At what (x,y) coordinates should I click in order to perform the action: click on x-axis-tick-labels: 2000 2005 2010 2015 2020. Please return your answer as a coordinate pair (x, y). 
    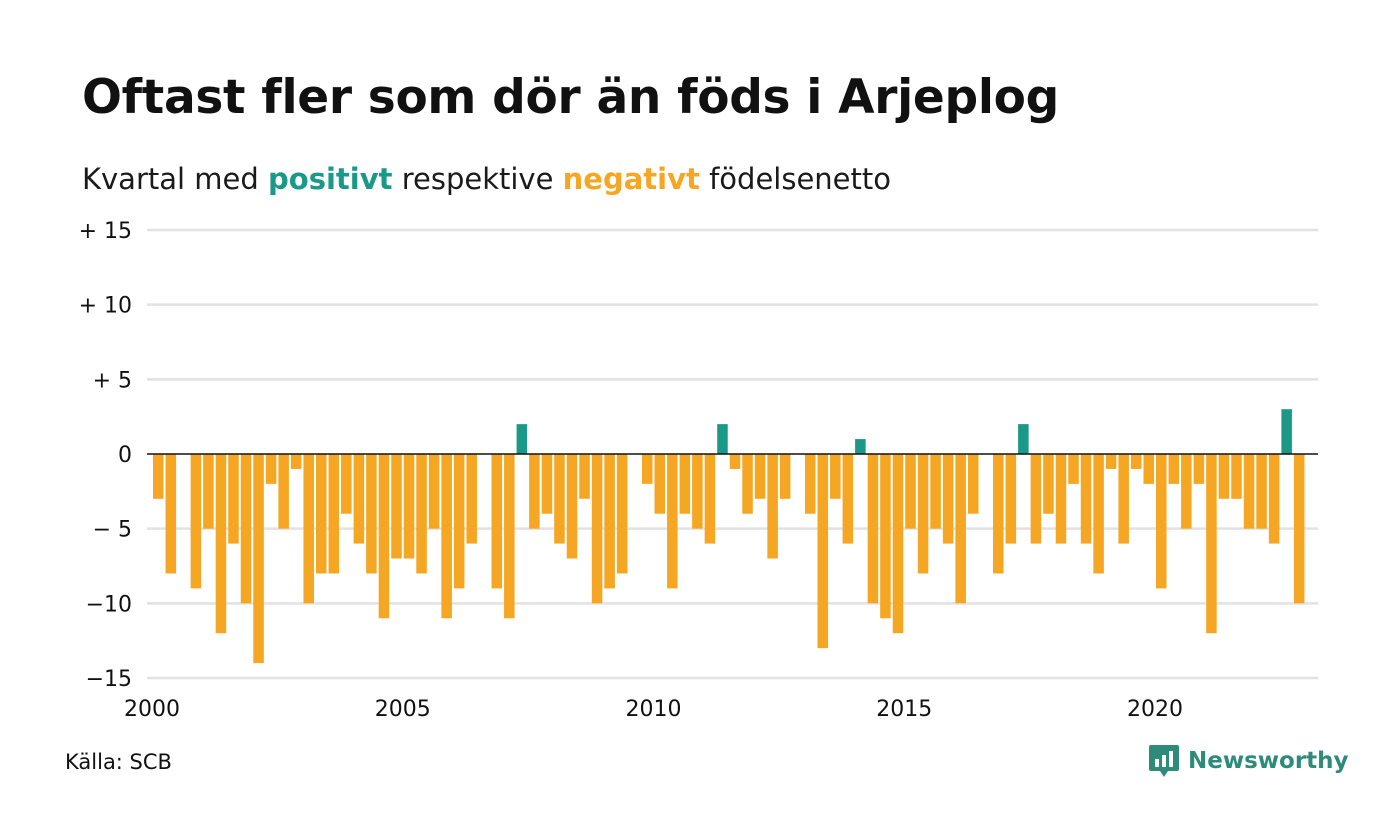
    Looking at the image, I should click on (653, 709).